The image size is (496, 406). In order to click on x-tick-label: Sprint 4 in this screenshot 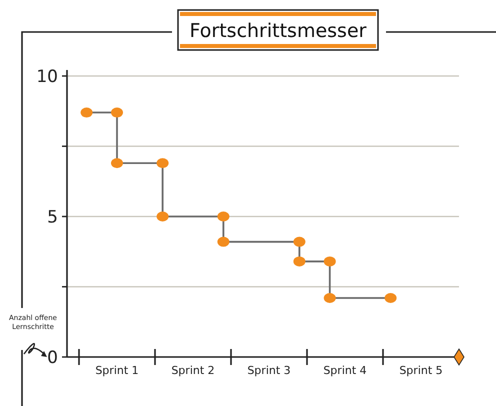, I will do `click(345, 370)`.